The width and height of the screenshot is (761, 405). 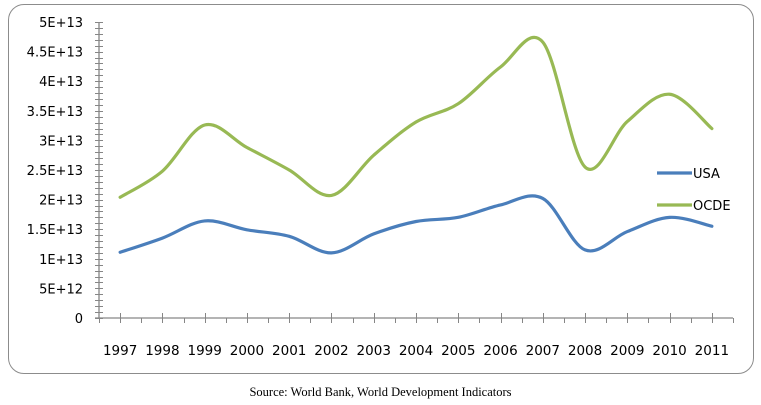 I want to click on x-tick-label: 1997, so click(x=120, y=351).